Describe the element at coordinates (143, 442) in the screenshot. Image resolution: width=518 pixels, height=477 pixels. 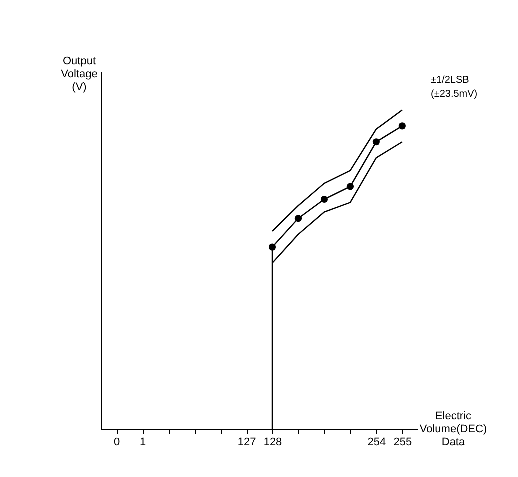
I see `x-tick-label: 1` at that location.